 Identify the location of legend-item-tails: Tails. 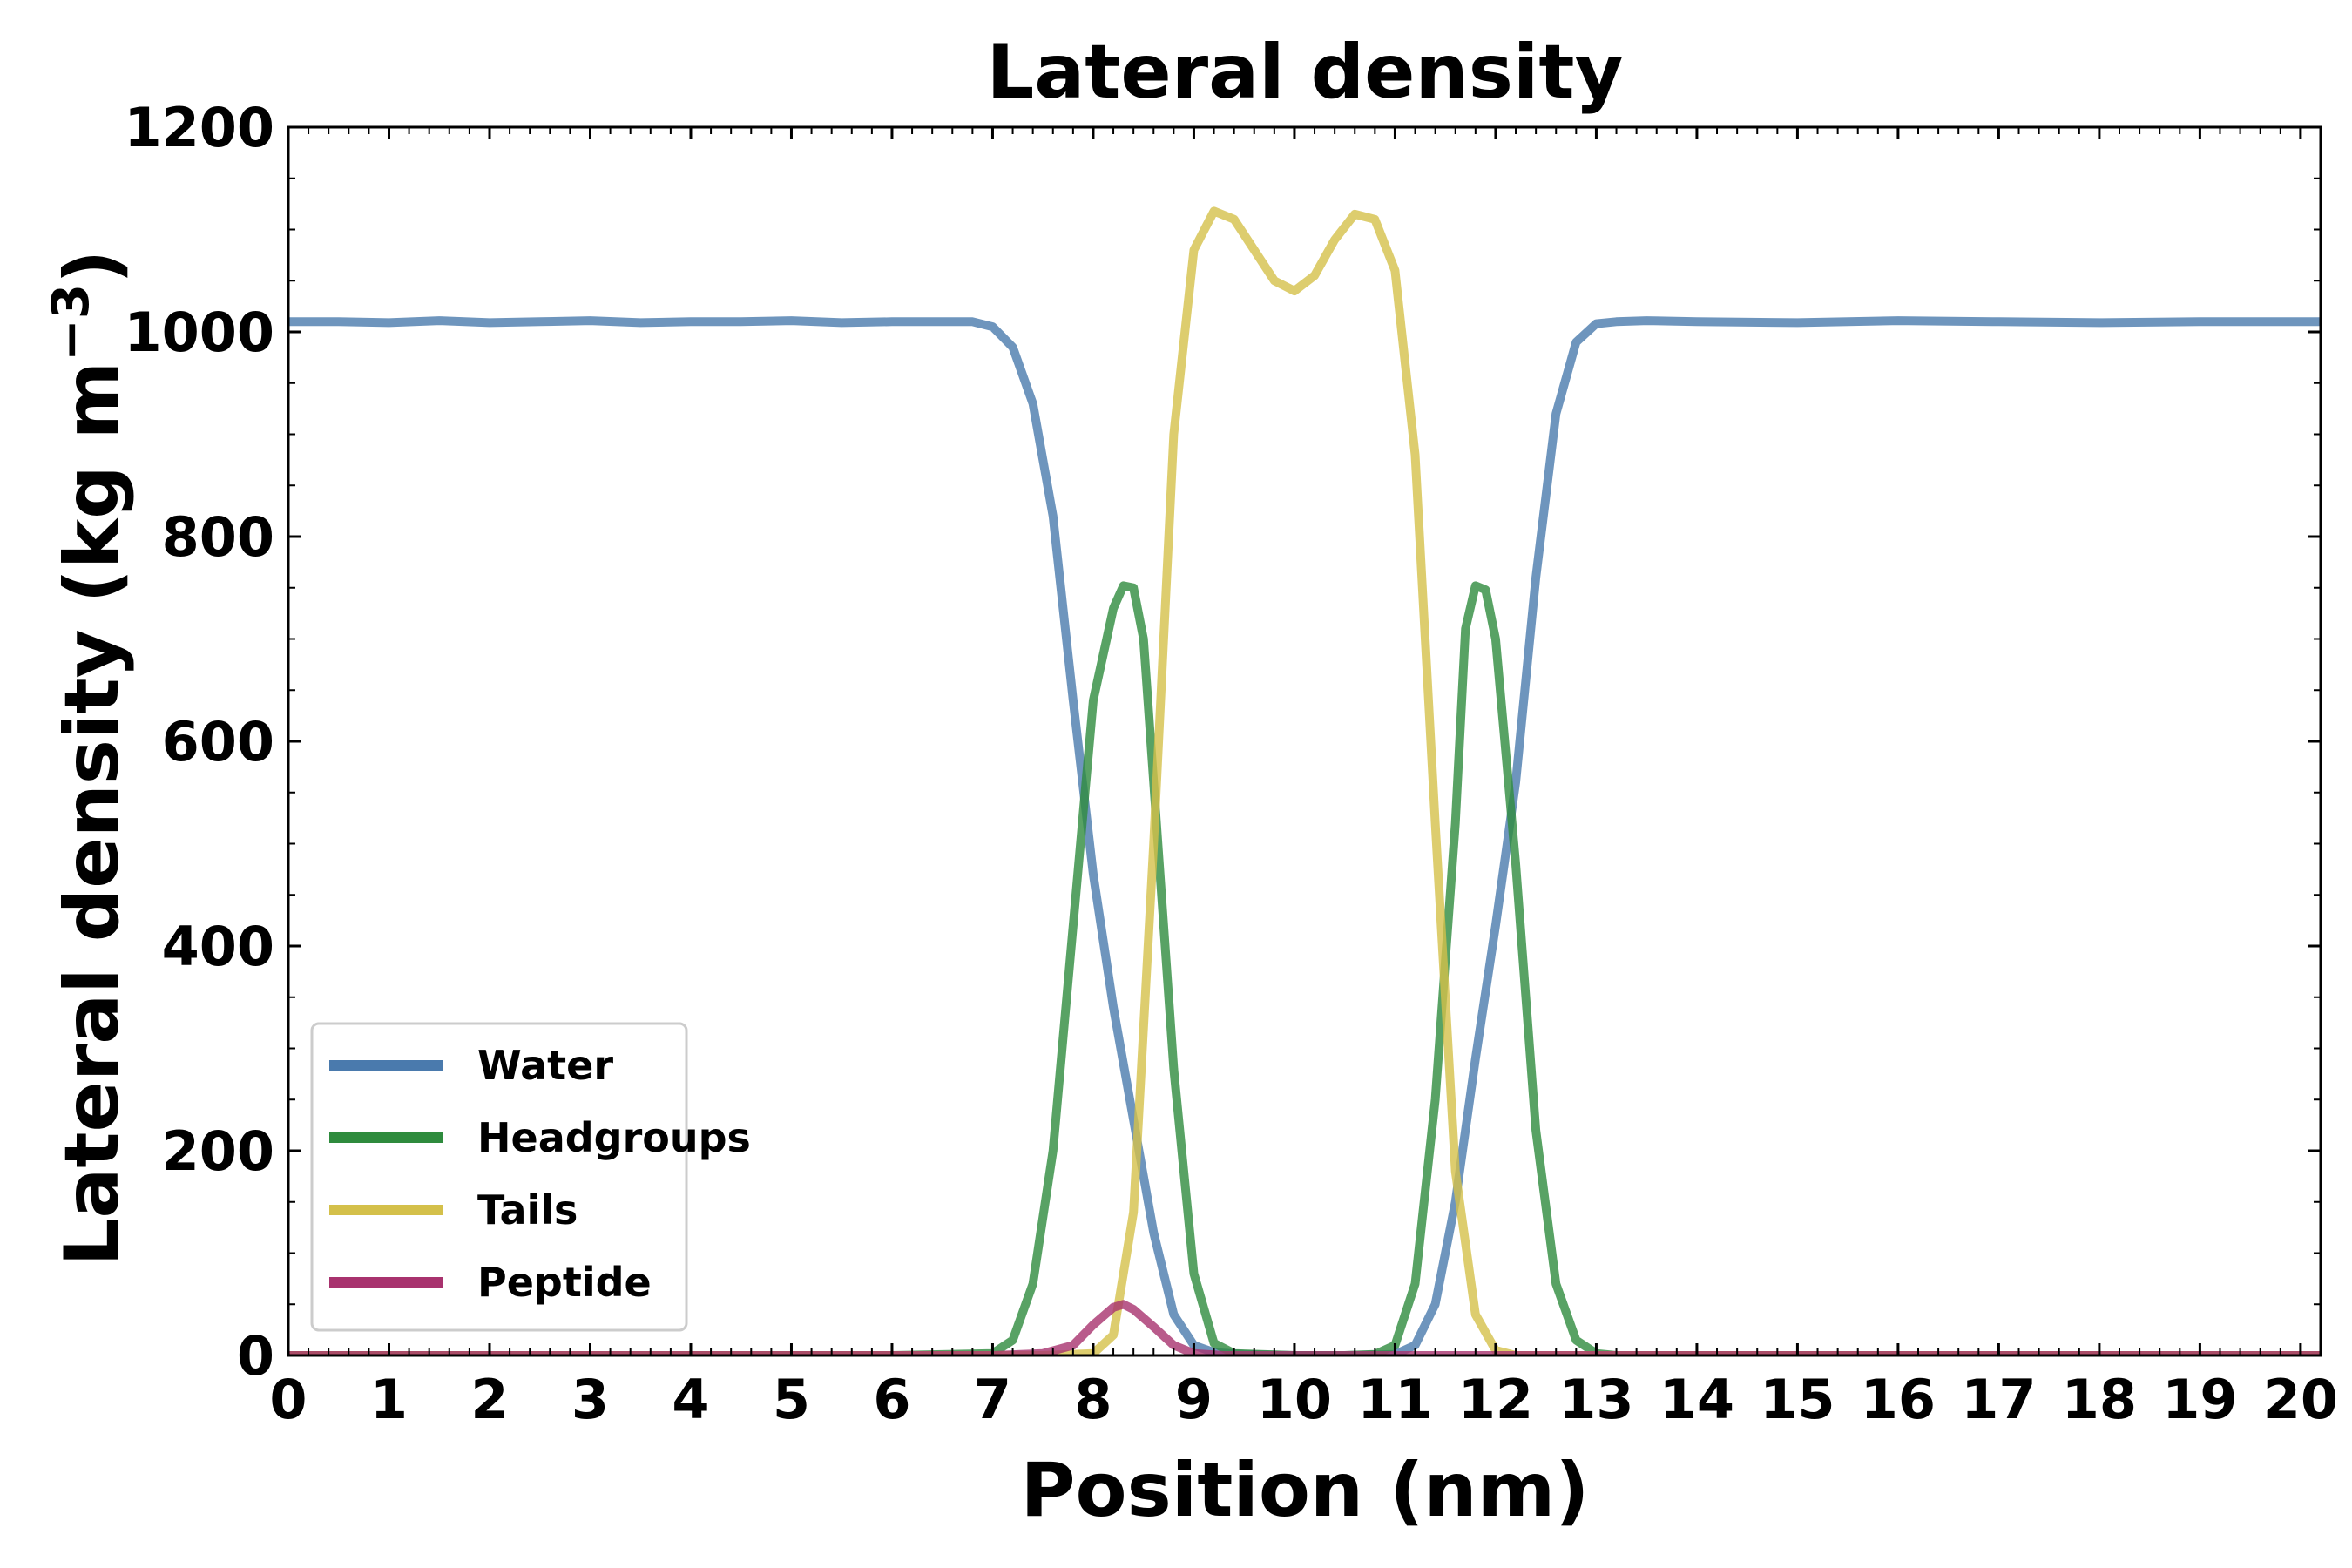
(453, 1209).